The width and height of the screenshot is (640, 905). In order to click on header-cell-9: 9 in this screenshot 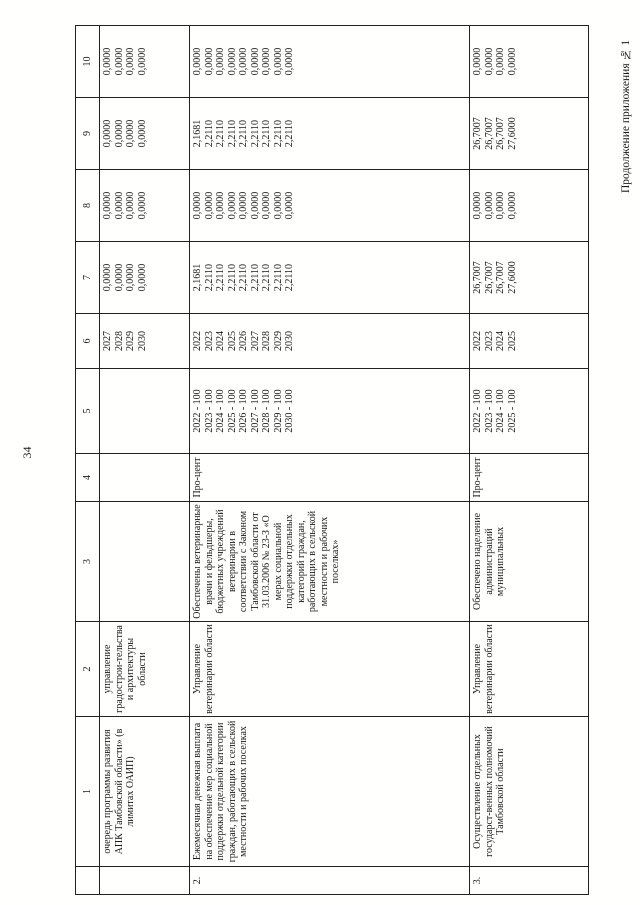, I will do `click(87, 133)`.